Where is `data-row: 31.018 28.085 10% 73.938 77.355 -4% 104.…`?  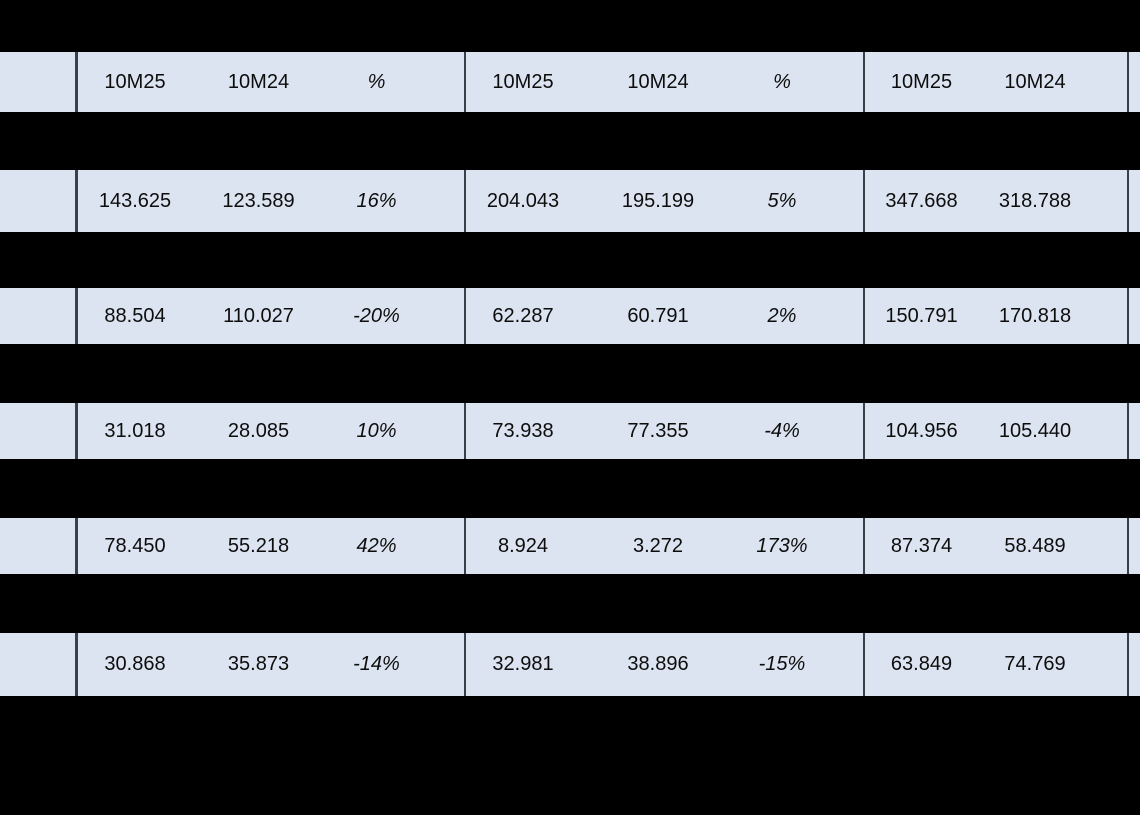
data-row: 31.018 28.085 10% 73.938 77.355 -4% 104.… is located at coordinates (570, 431).